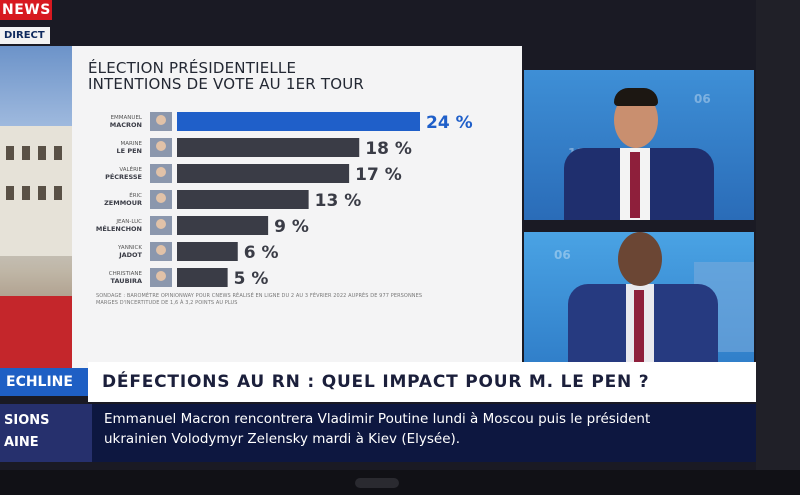  I want to click on candidate-lastname: MÉLENCHON, so click(119, 228).